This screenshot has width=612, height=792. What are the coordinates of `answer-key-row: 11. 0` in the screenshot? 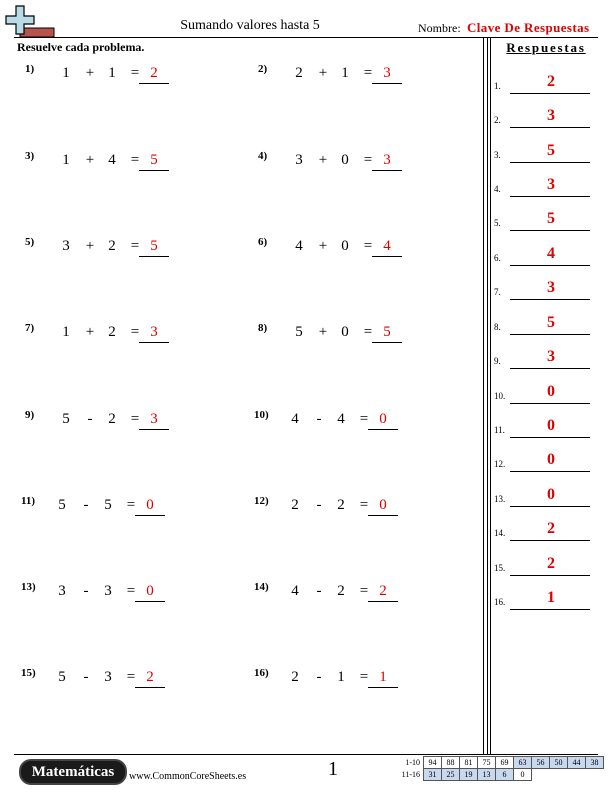 It's located at (544, 428).